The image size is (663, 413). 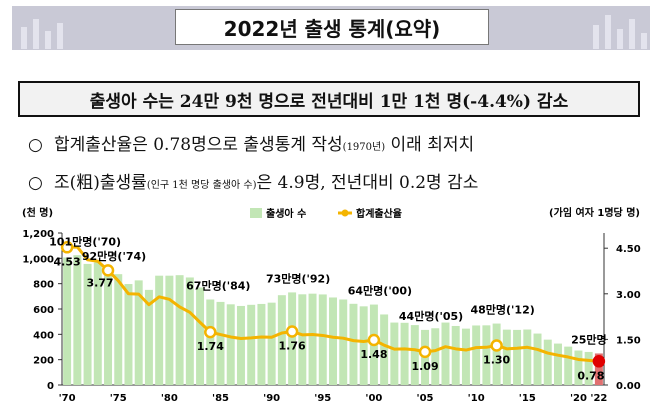 What do you see at coordinates (364, 147) in the screenshot?
I see `bullet-note: (1970년)` at bounding box center [364, 147].